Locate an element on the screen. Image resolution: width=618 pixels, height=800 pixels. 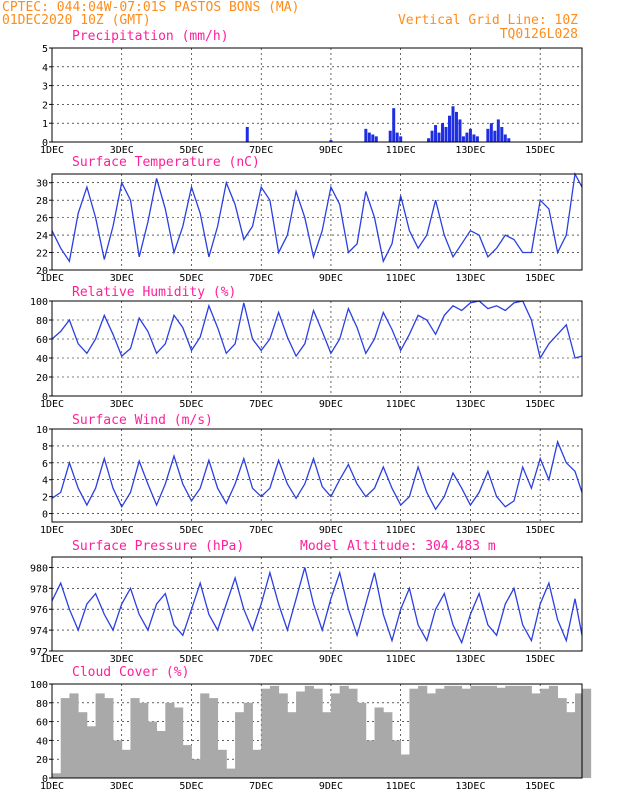
y-tick-label: 3 is located at coordinates (45, 87).